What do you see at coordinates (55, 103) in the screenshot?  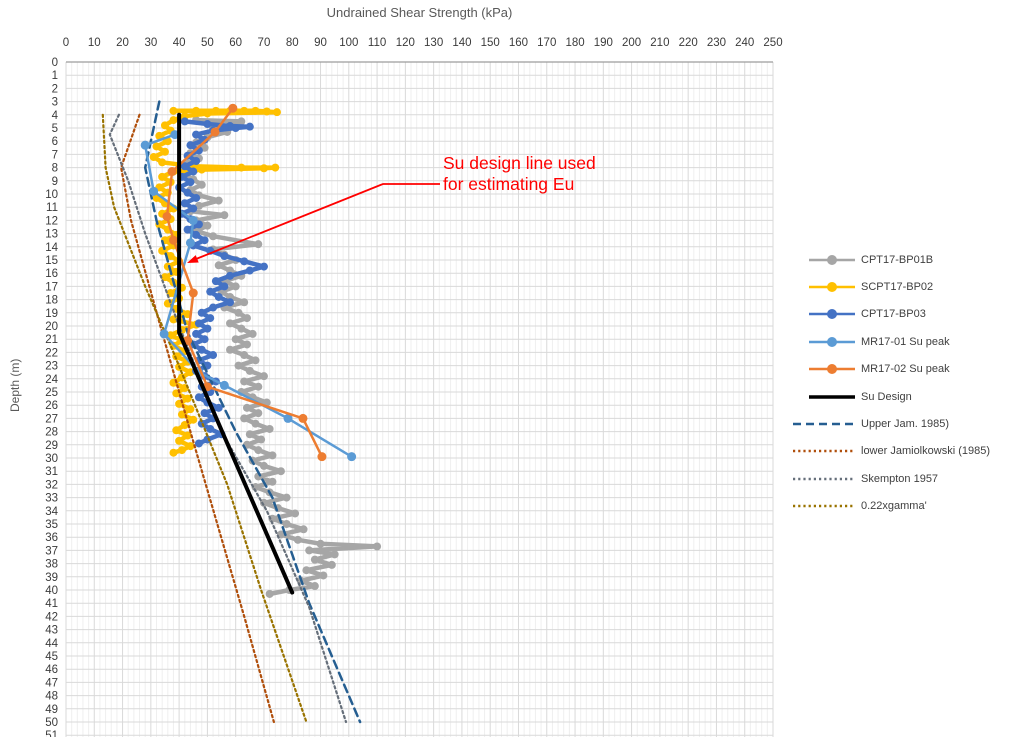 I see `y-tick-label: 3` at bounding box center [55, 103].